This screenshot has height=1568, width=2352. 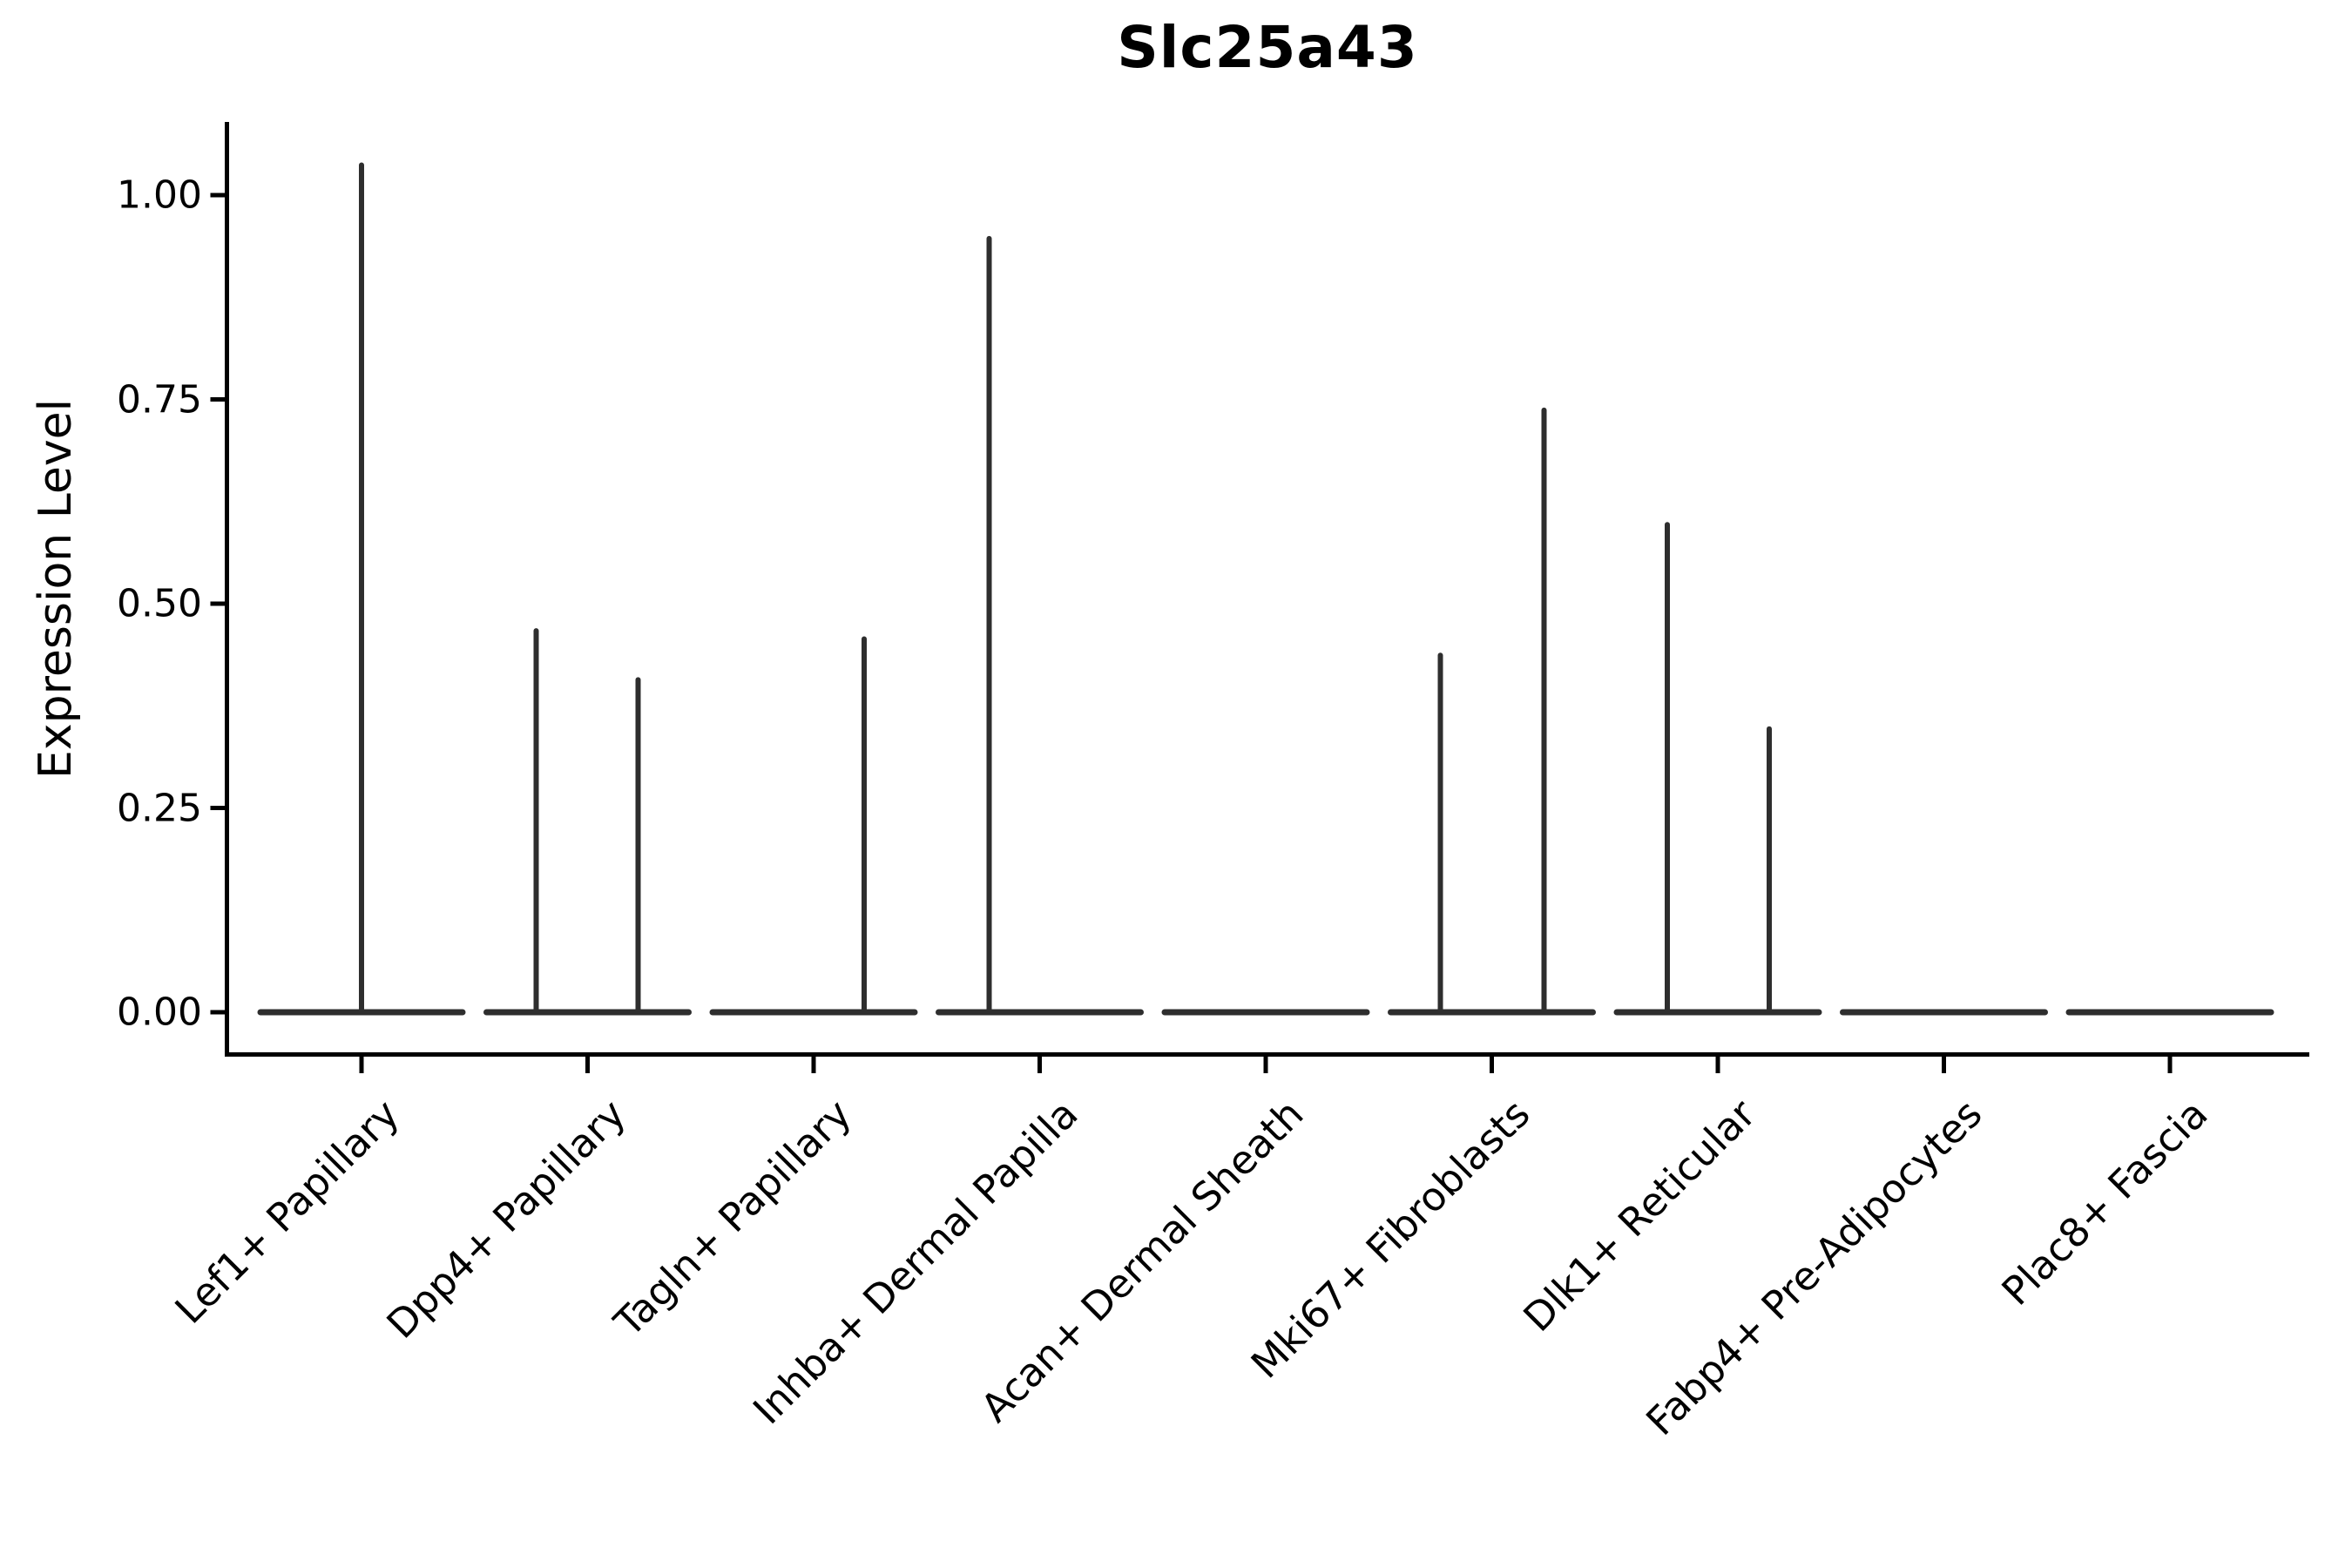 What do you see at coordinates (159, 808) in the screenshot?
I see `y-tick-label: 0.25` at bounding box center [159, 808].